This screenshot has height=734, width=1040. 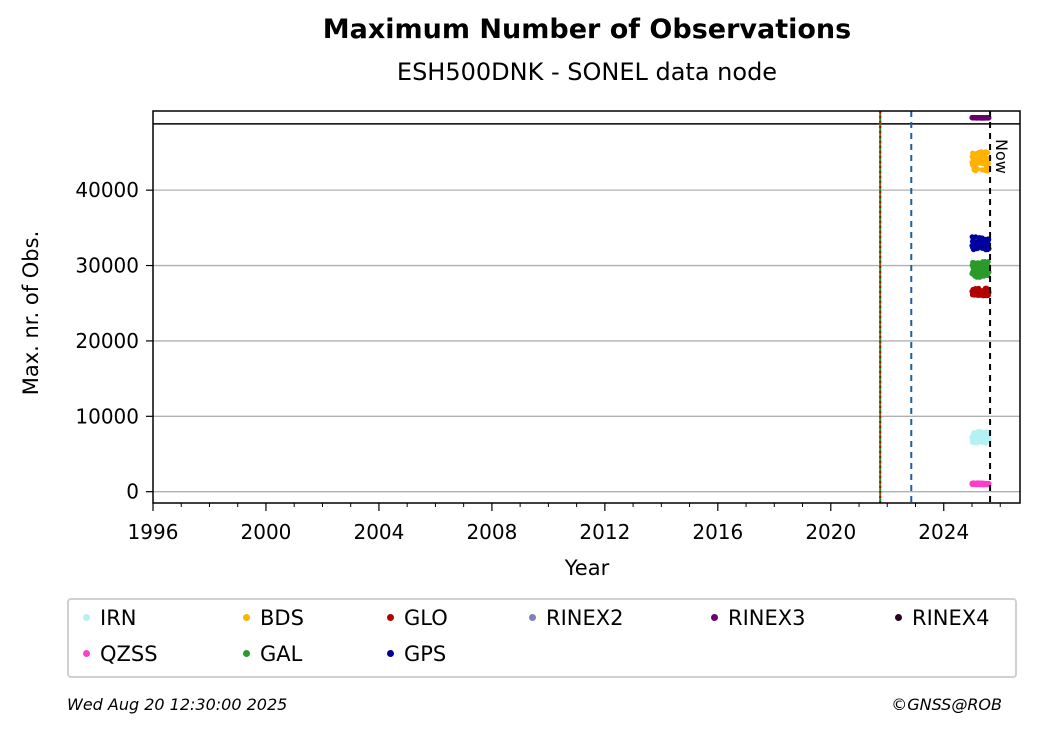 What do you see at coordinates (378, 532) in the screenshot?
I see `x-tick-label: 2004` at bounding box center [378, 532].